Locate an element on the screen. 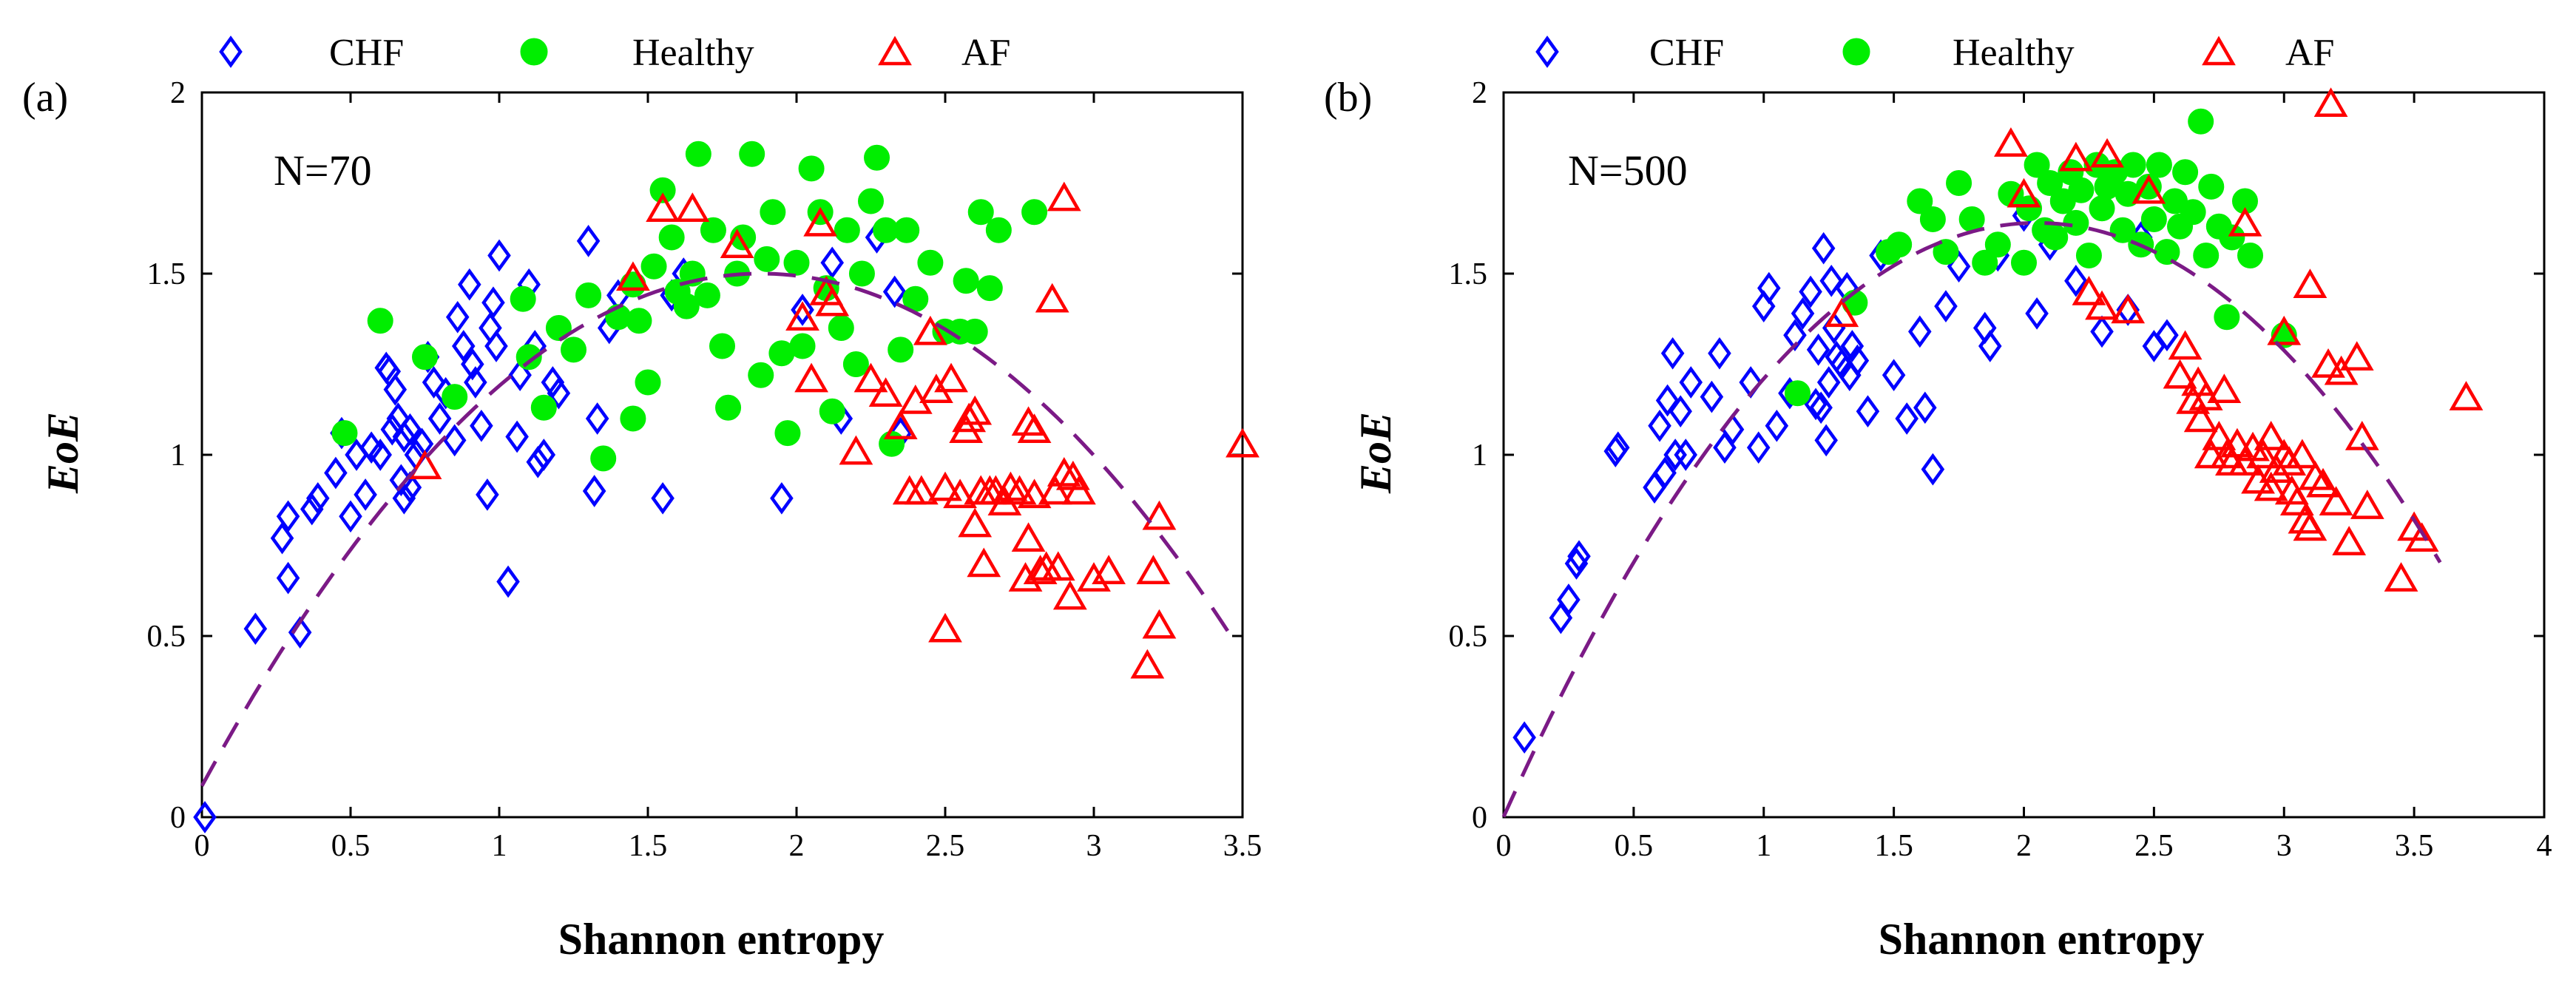 This screenshot has width=2576, height=988. x-tick-label: 1.5 is located at coordinates (1893, 846).